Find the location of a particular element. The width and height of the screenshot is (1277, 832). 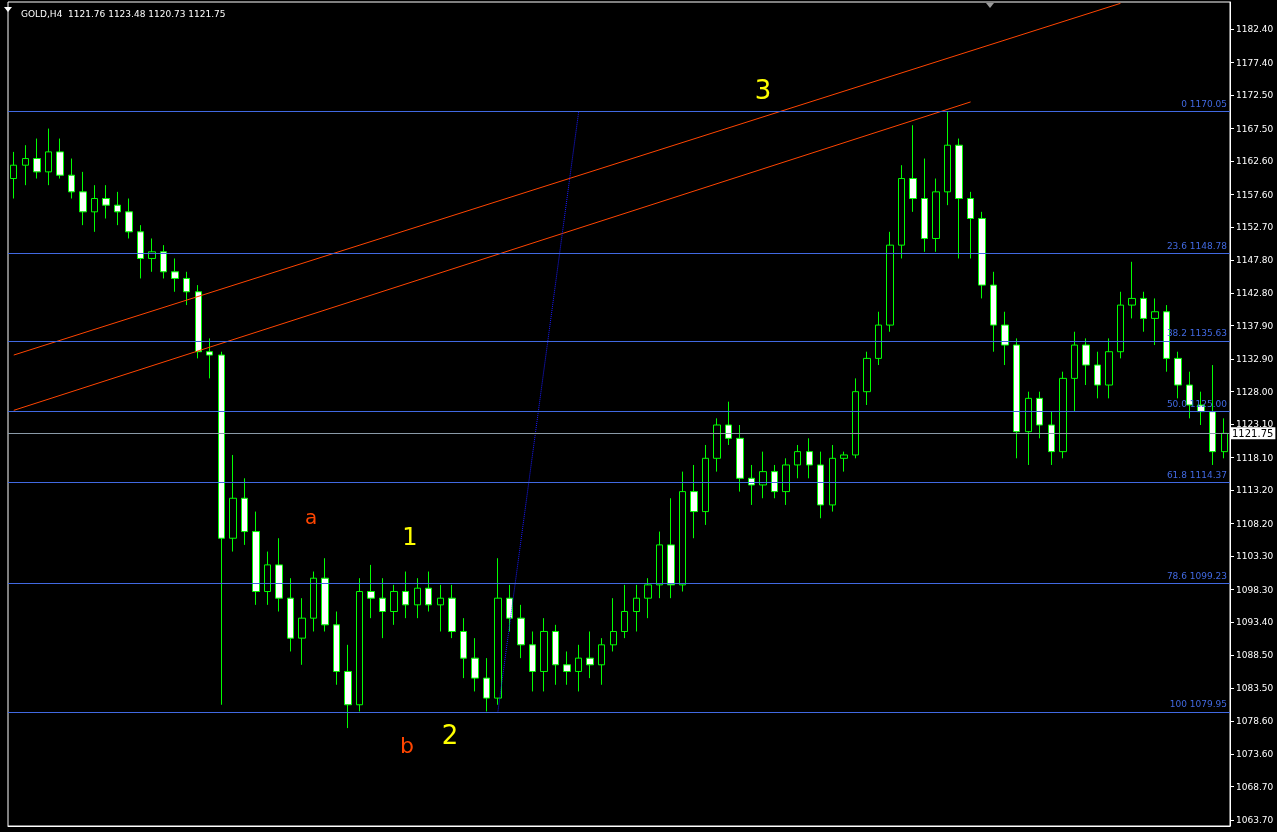

y-tick-label: 1063.70 is located at coordinates (1255, 820).